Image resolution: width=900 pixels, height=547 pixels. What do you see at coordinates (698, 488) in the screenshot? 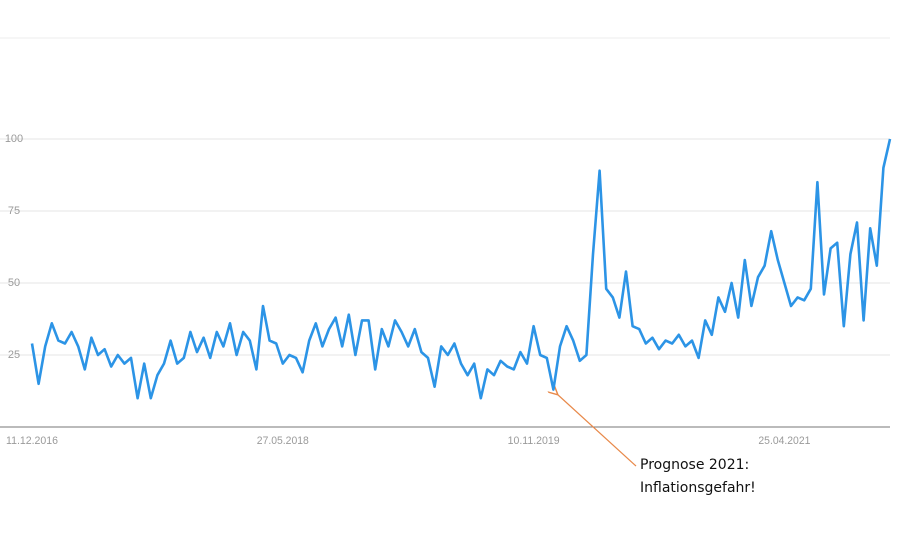
I see `annotation-line: Inflationsgefahr!` at bounding box center [698, 488].